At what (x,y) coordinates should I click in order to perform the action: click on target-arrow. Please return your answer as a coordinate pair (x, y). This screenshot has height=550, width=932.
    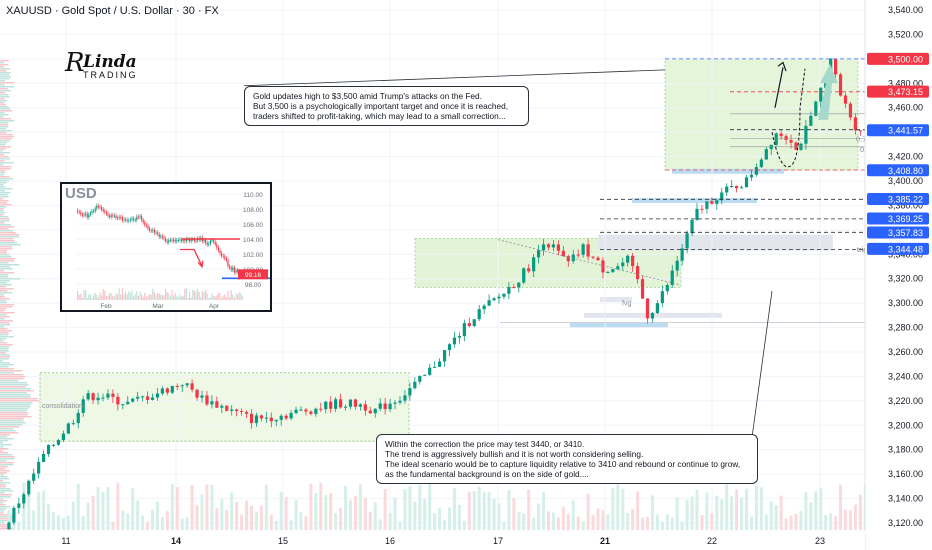
    Looking at the image, I should click on (828, 91).